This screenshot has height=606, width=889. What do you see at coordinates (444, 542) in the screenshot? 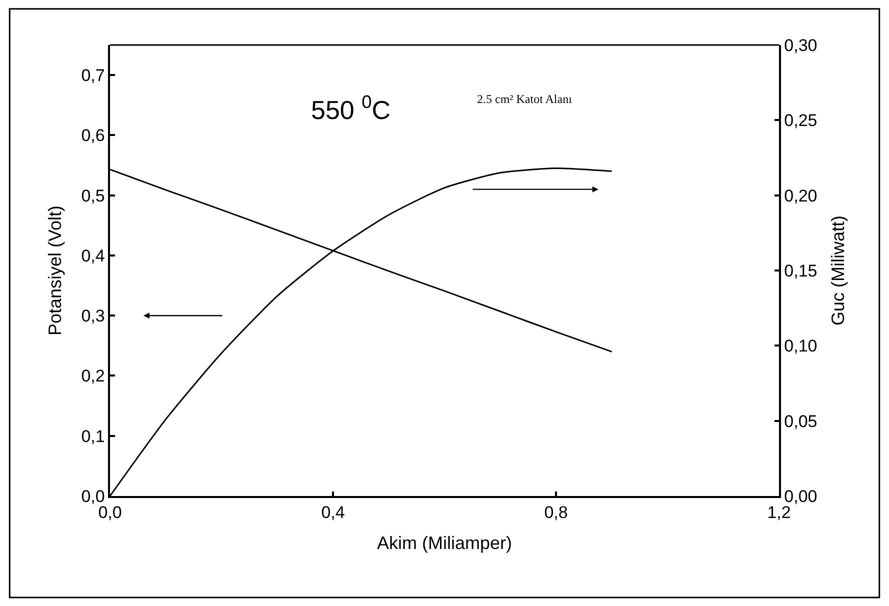
I see `x-axis-title: Akim (Miliamper)` at bounding box center [444, 542].